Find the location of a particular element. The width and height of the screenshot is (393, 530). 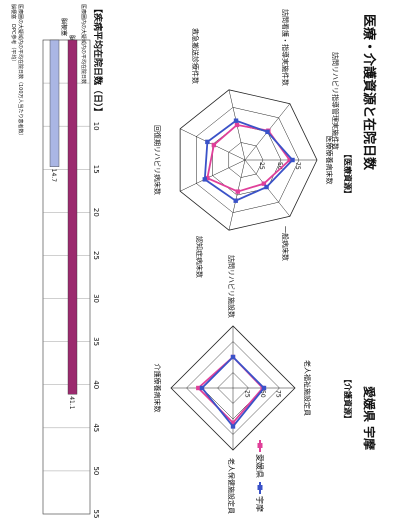

bar-tick-55: 55 is located at coordinates (96, 514).